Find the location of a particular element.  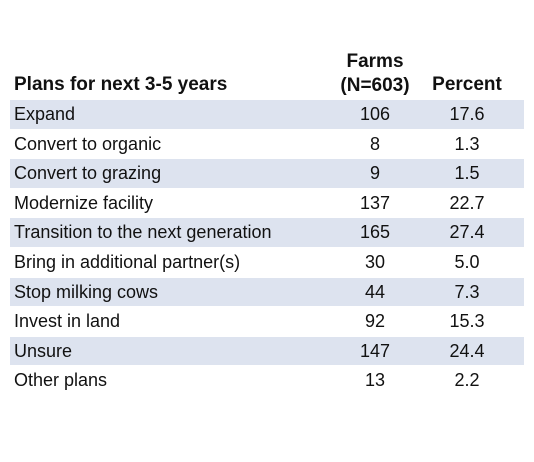

header-farms-line2: (N=603) is located at coordinates (375, 85).